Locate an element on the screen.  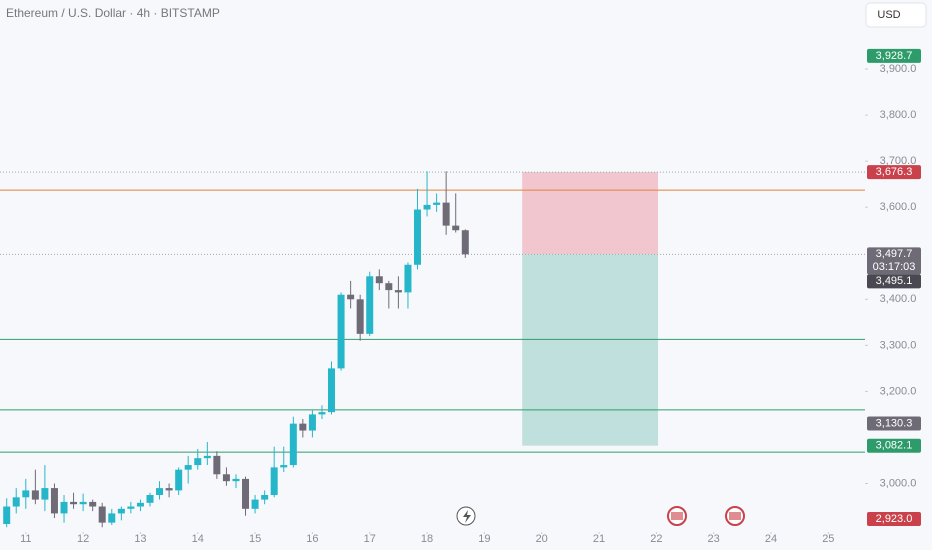
price-label: 3,130.3 is located at coordinates (894, 423).